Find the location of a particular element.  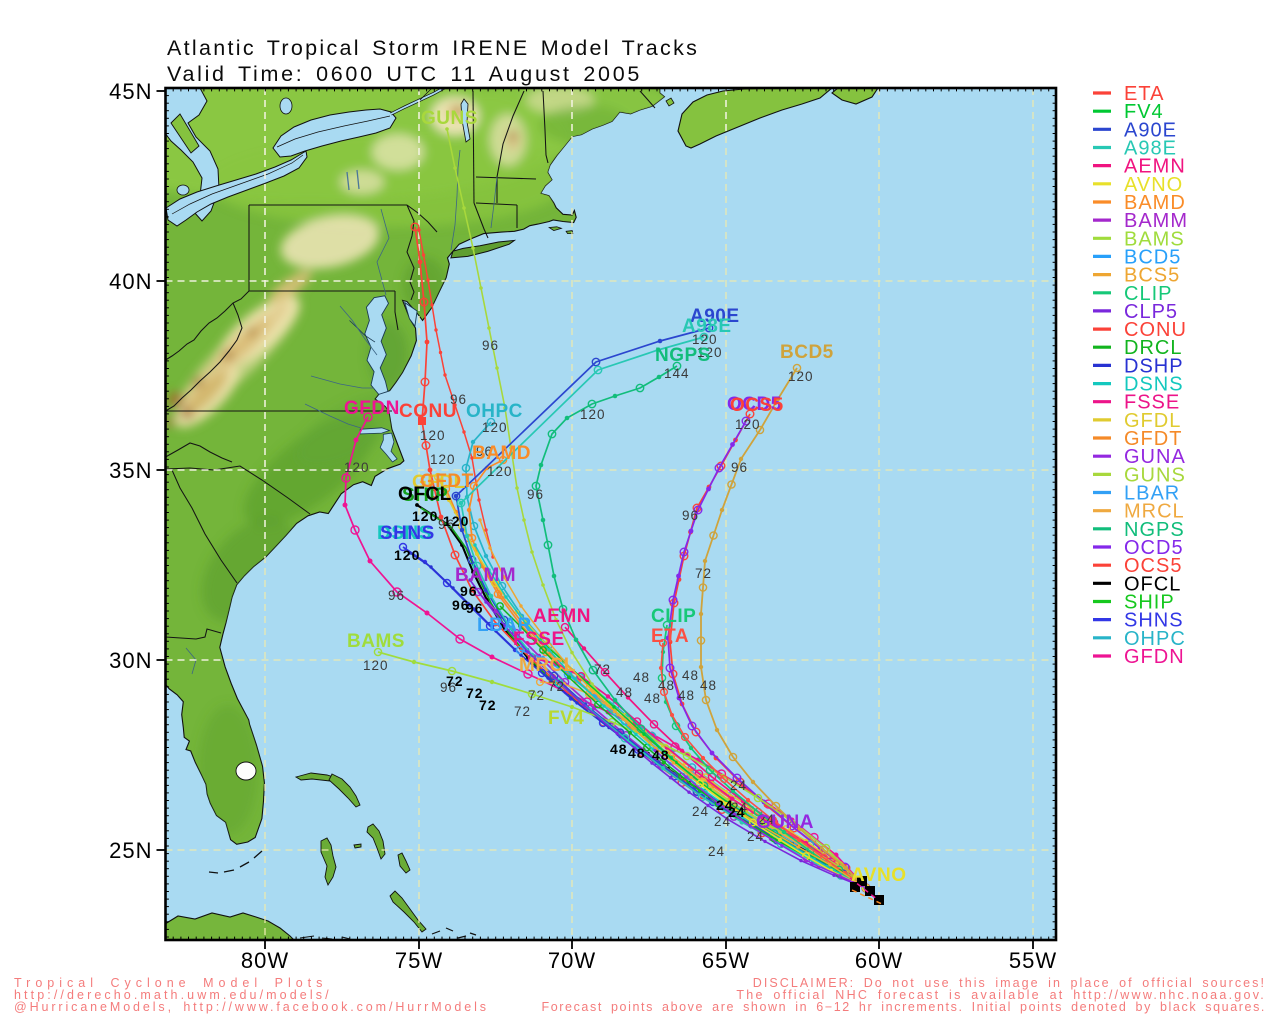

svg-text: 70W is located at coordinates (572, 960).